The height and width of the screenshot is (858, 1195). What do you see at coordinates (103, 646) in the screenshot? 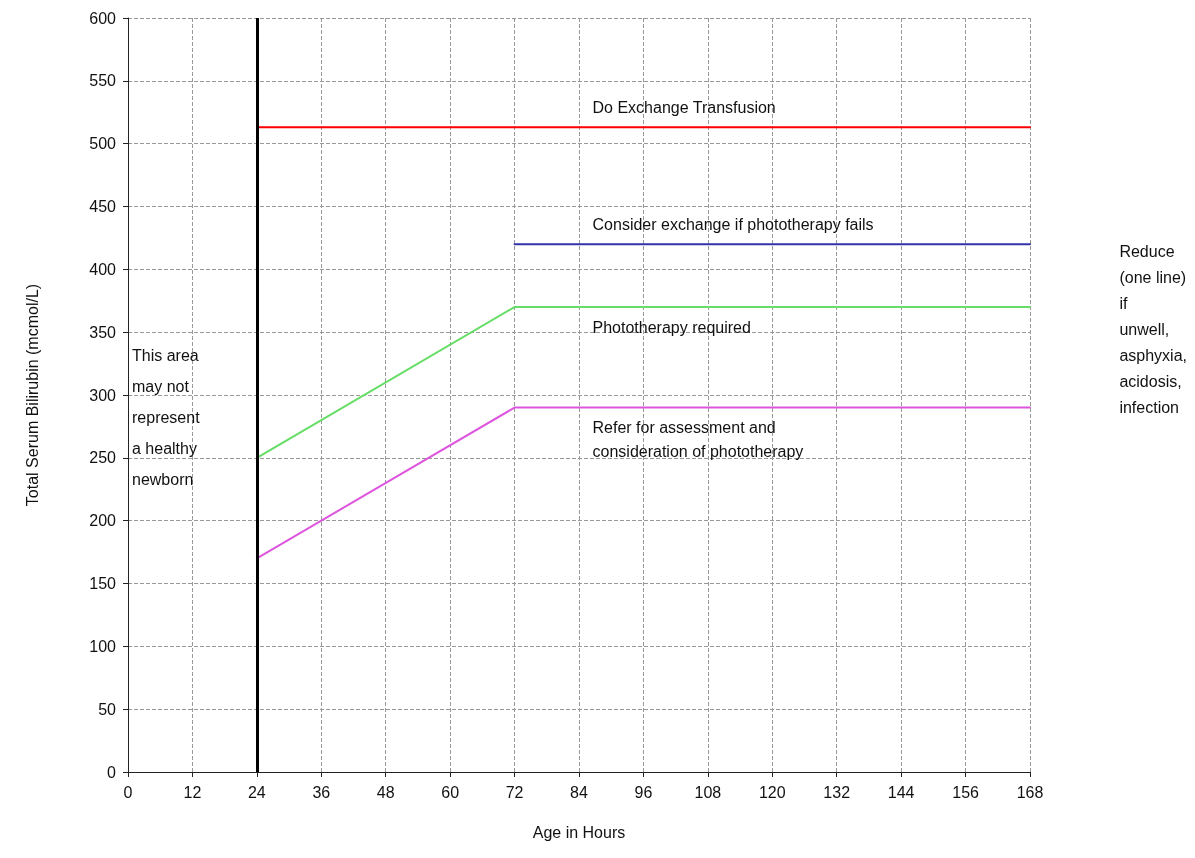
I see `y-tick-label: 100` at bounding box center [103, 646].